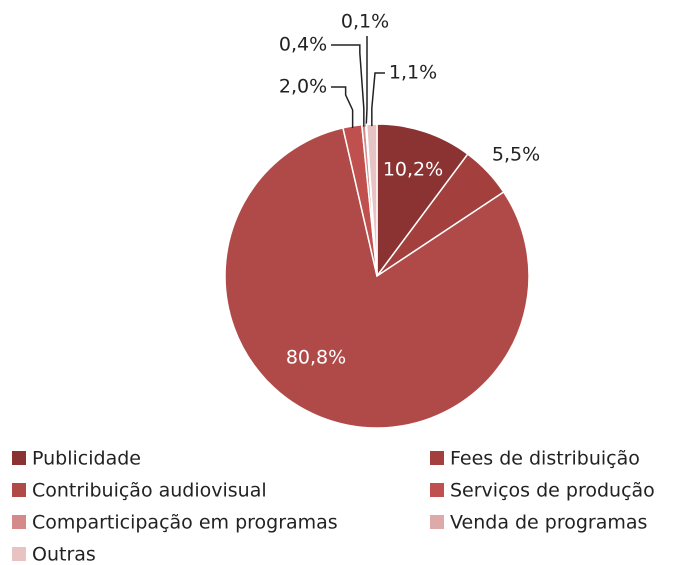  What do you see at coordinates (545, 459) in the screenshot?
I see `legend-label: Fees de distribuição` at bounding box center [545, 459].